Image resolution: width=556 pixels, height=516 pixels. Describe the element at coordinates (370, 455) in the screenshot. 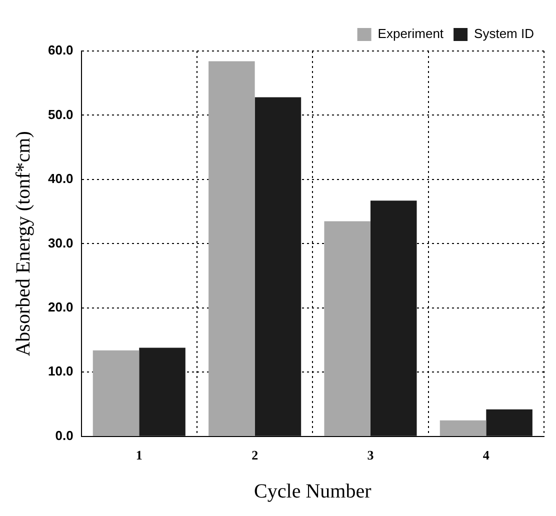

I see `x-tick-label: 3` at that location.